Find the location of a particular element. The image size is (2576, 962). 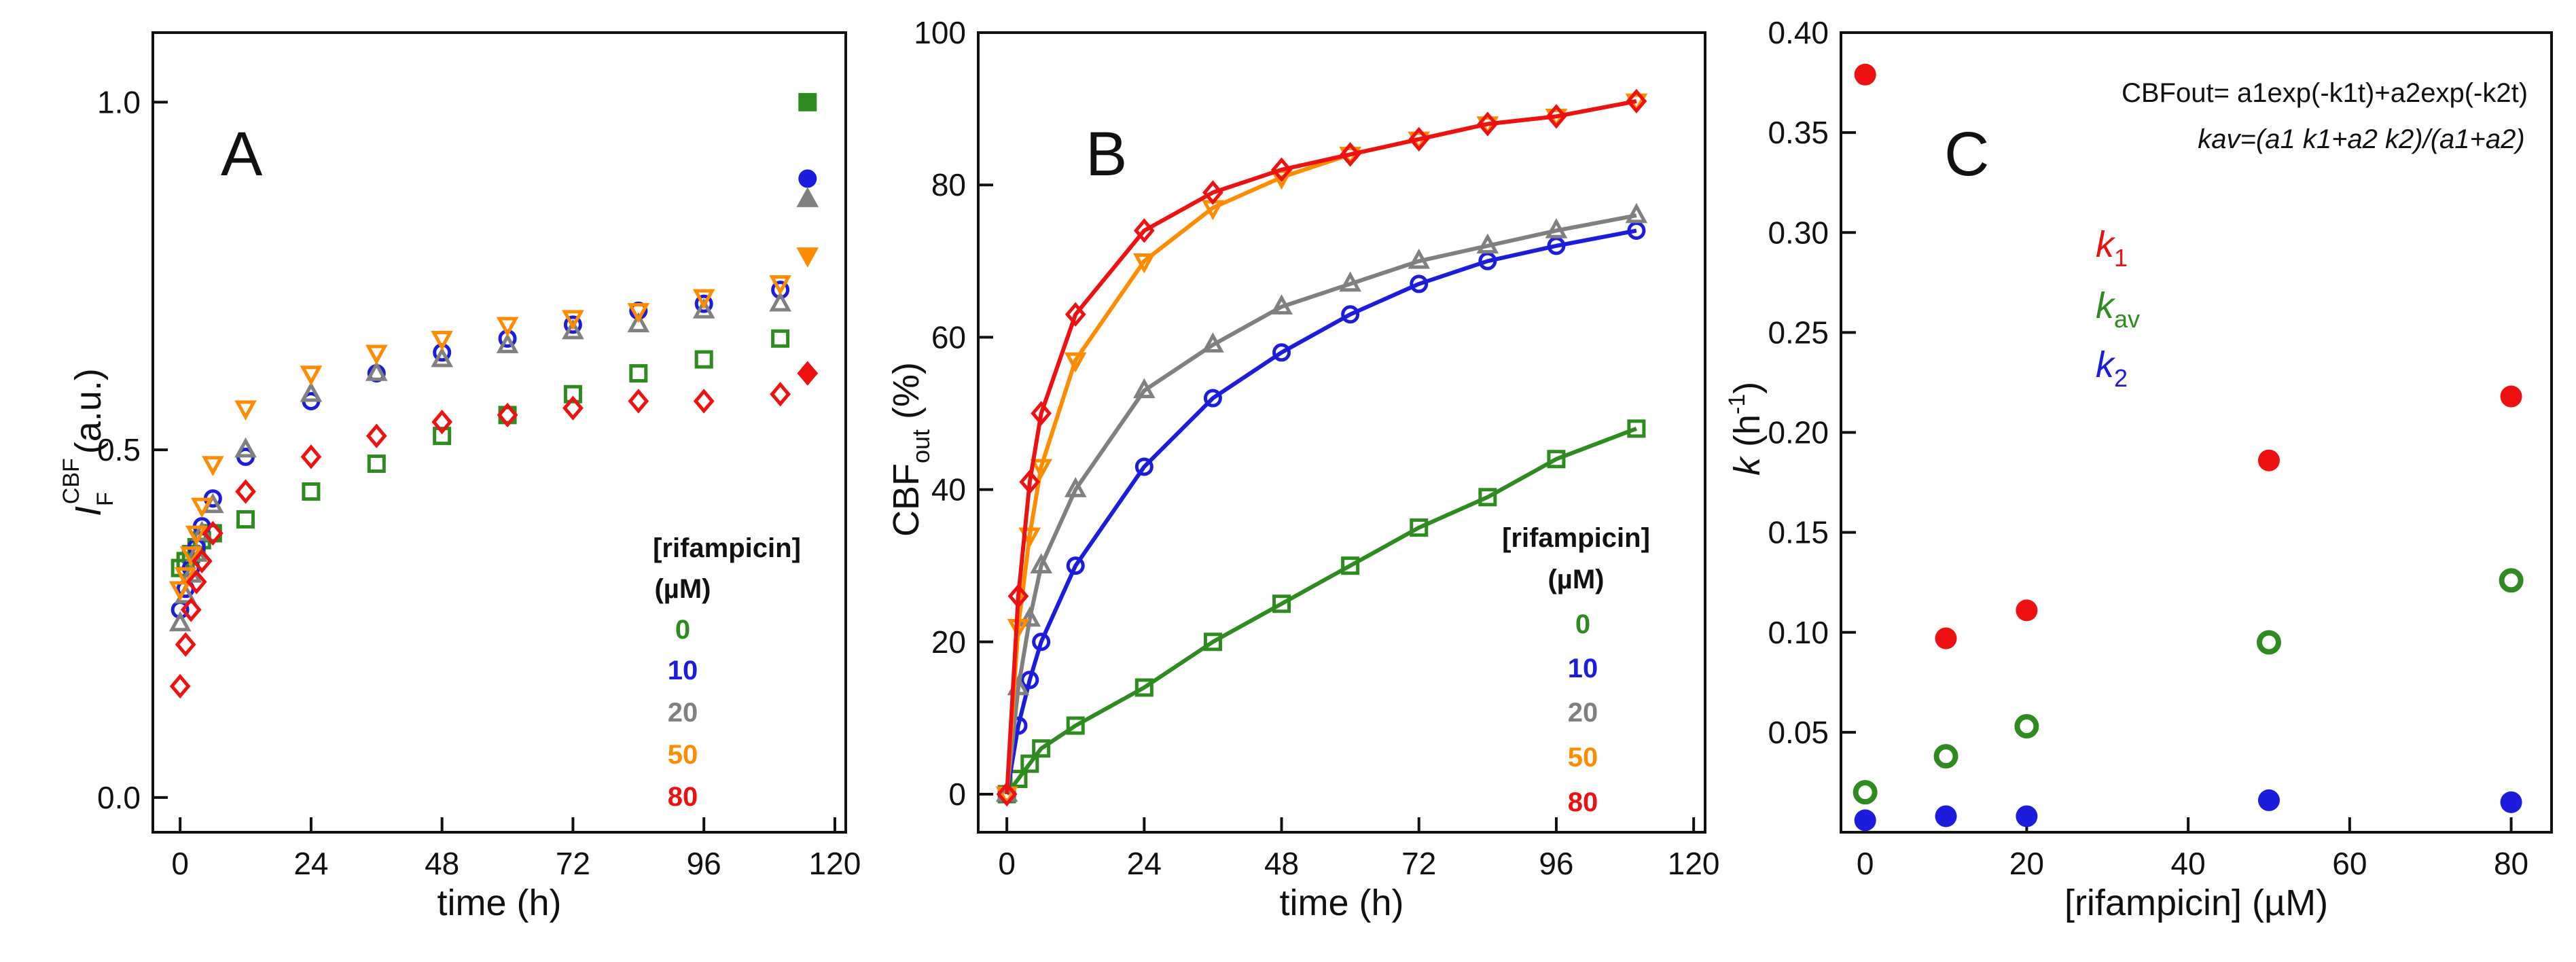

a-y-tick-label-2: 1.0 is located at coordinates (119, 102).